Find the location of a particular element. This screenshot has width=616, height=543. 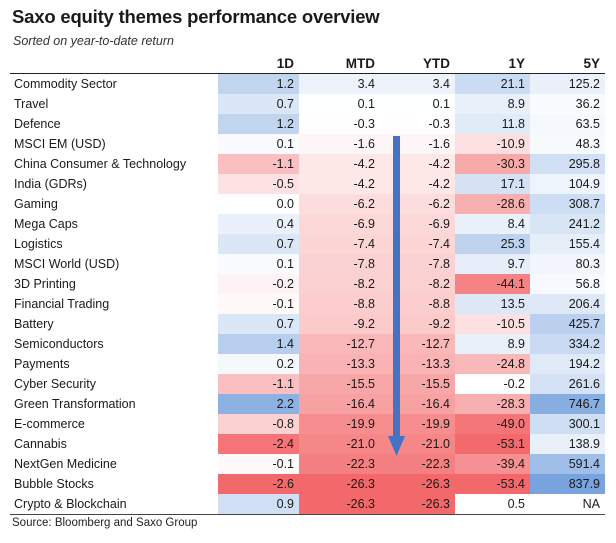

theme-name: Bubble Stocks is located at coordinates (54, 484).